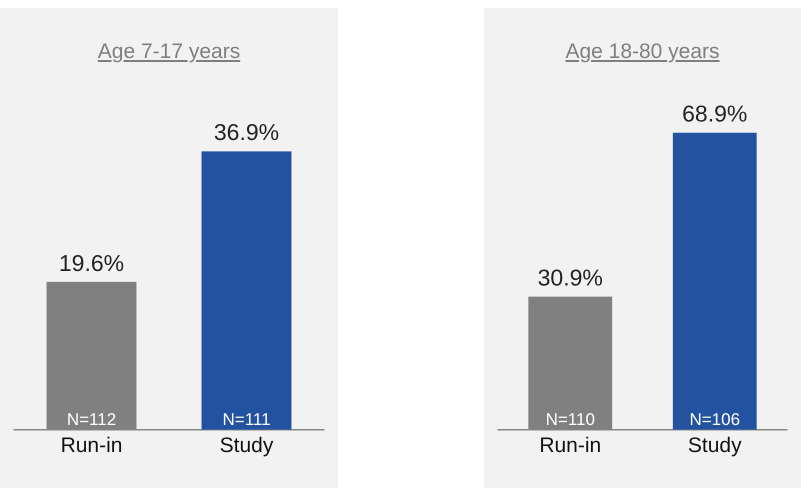 The image size is (801, 488). Describe the element at coordinates (570, 277) in the screenshot. I see `data-label: 30.9%` at that location.